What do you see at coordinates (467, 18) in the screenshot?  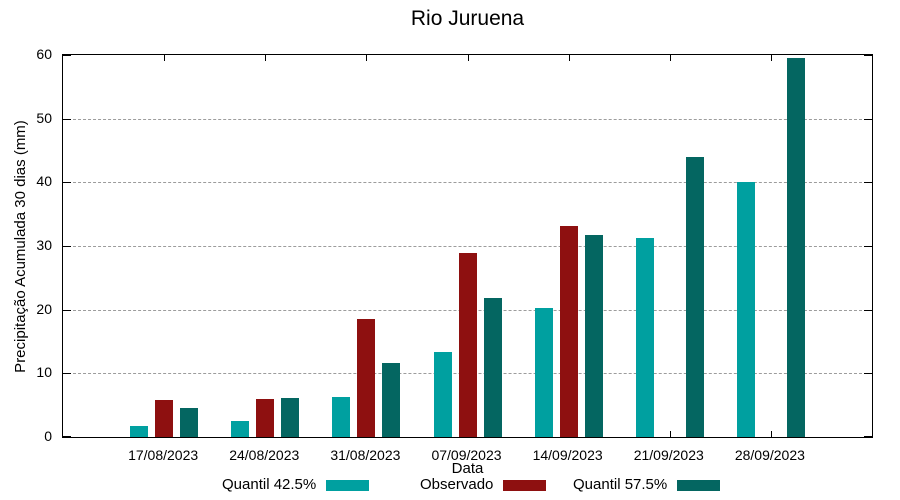 I see `chart-title: Rio Juruena` at bounding box center [467, 18].